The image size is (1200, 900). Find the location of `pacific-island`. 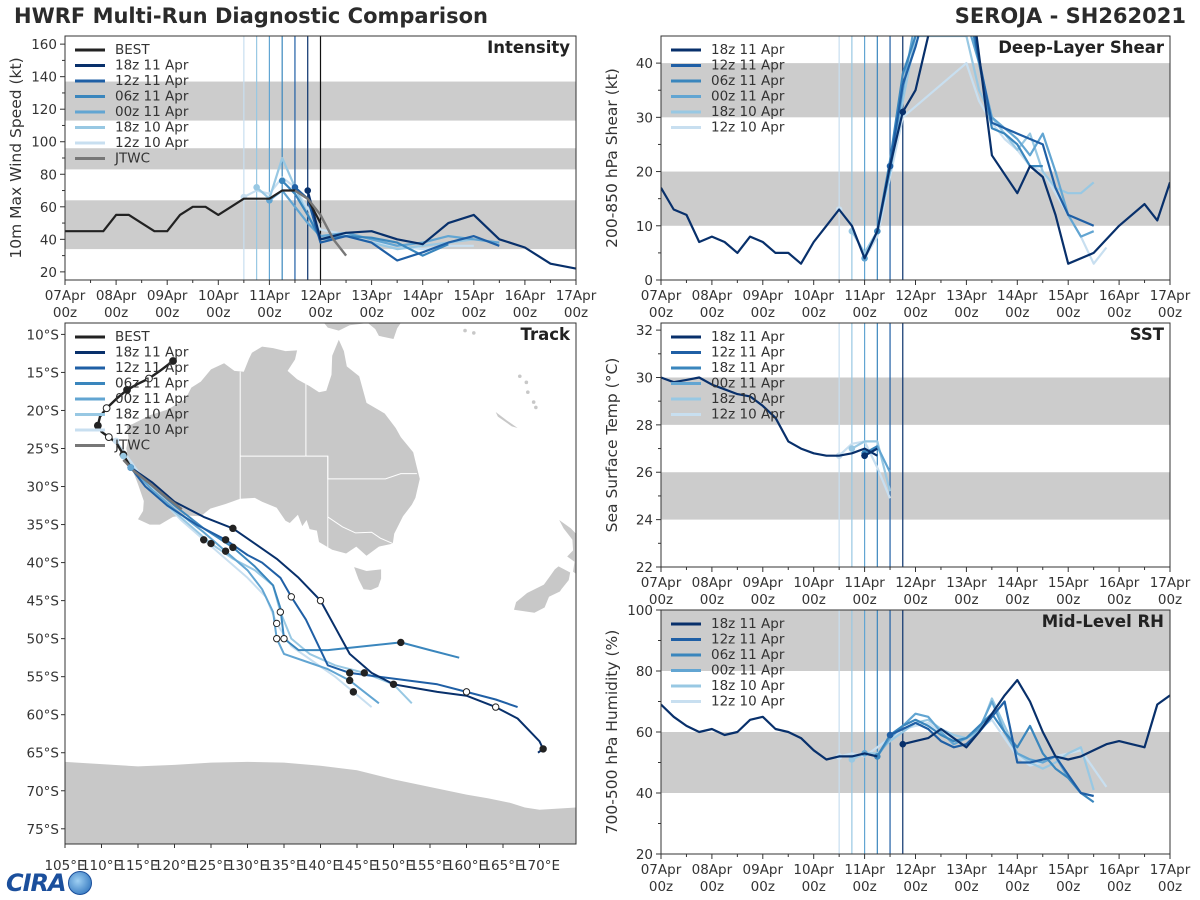

pacific-island is located at coordinates (526, 382).